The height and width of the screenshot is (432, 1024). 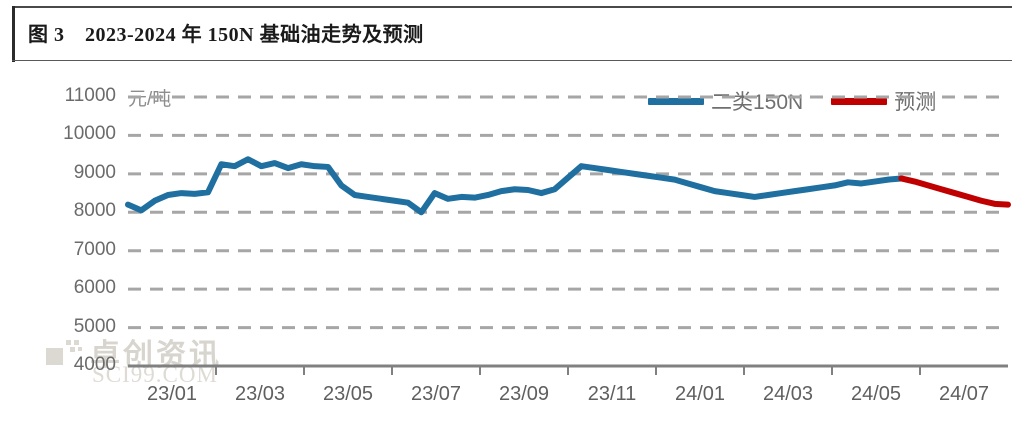 What do you see at coordinates (94, 211) in the screenshot?
I see `y-axis-tick-label: 8000` at bounding box center [94, 211].